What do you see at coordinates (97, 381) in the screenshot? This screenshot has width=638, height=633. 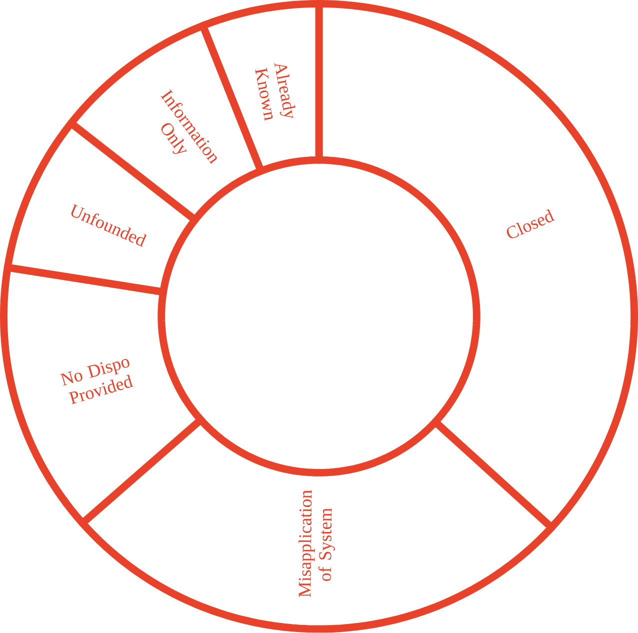 I see `slice-label: No Dispo Provided` at bounding box center [97, 381].